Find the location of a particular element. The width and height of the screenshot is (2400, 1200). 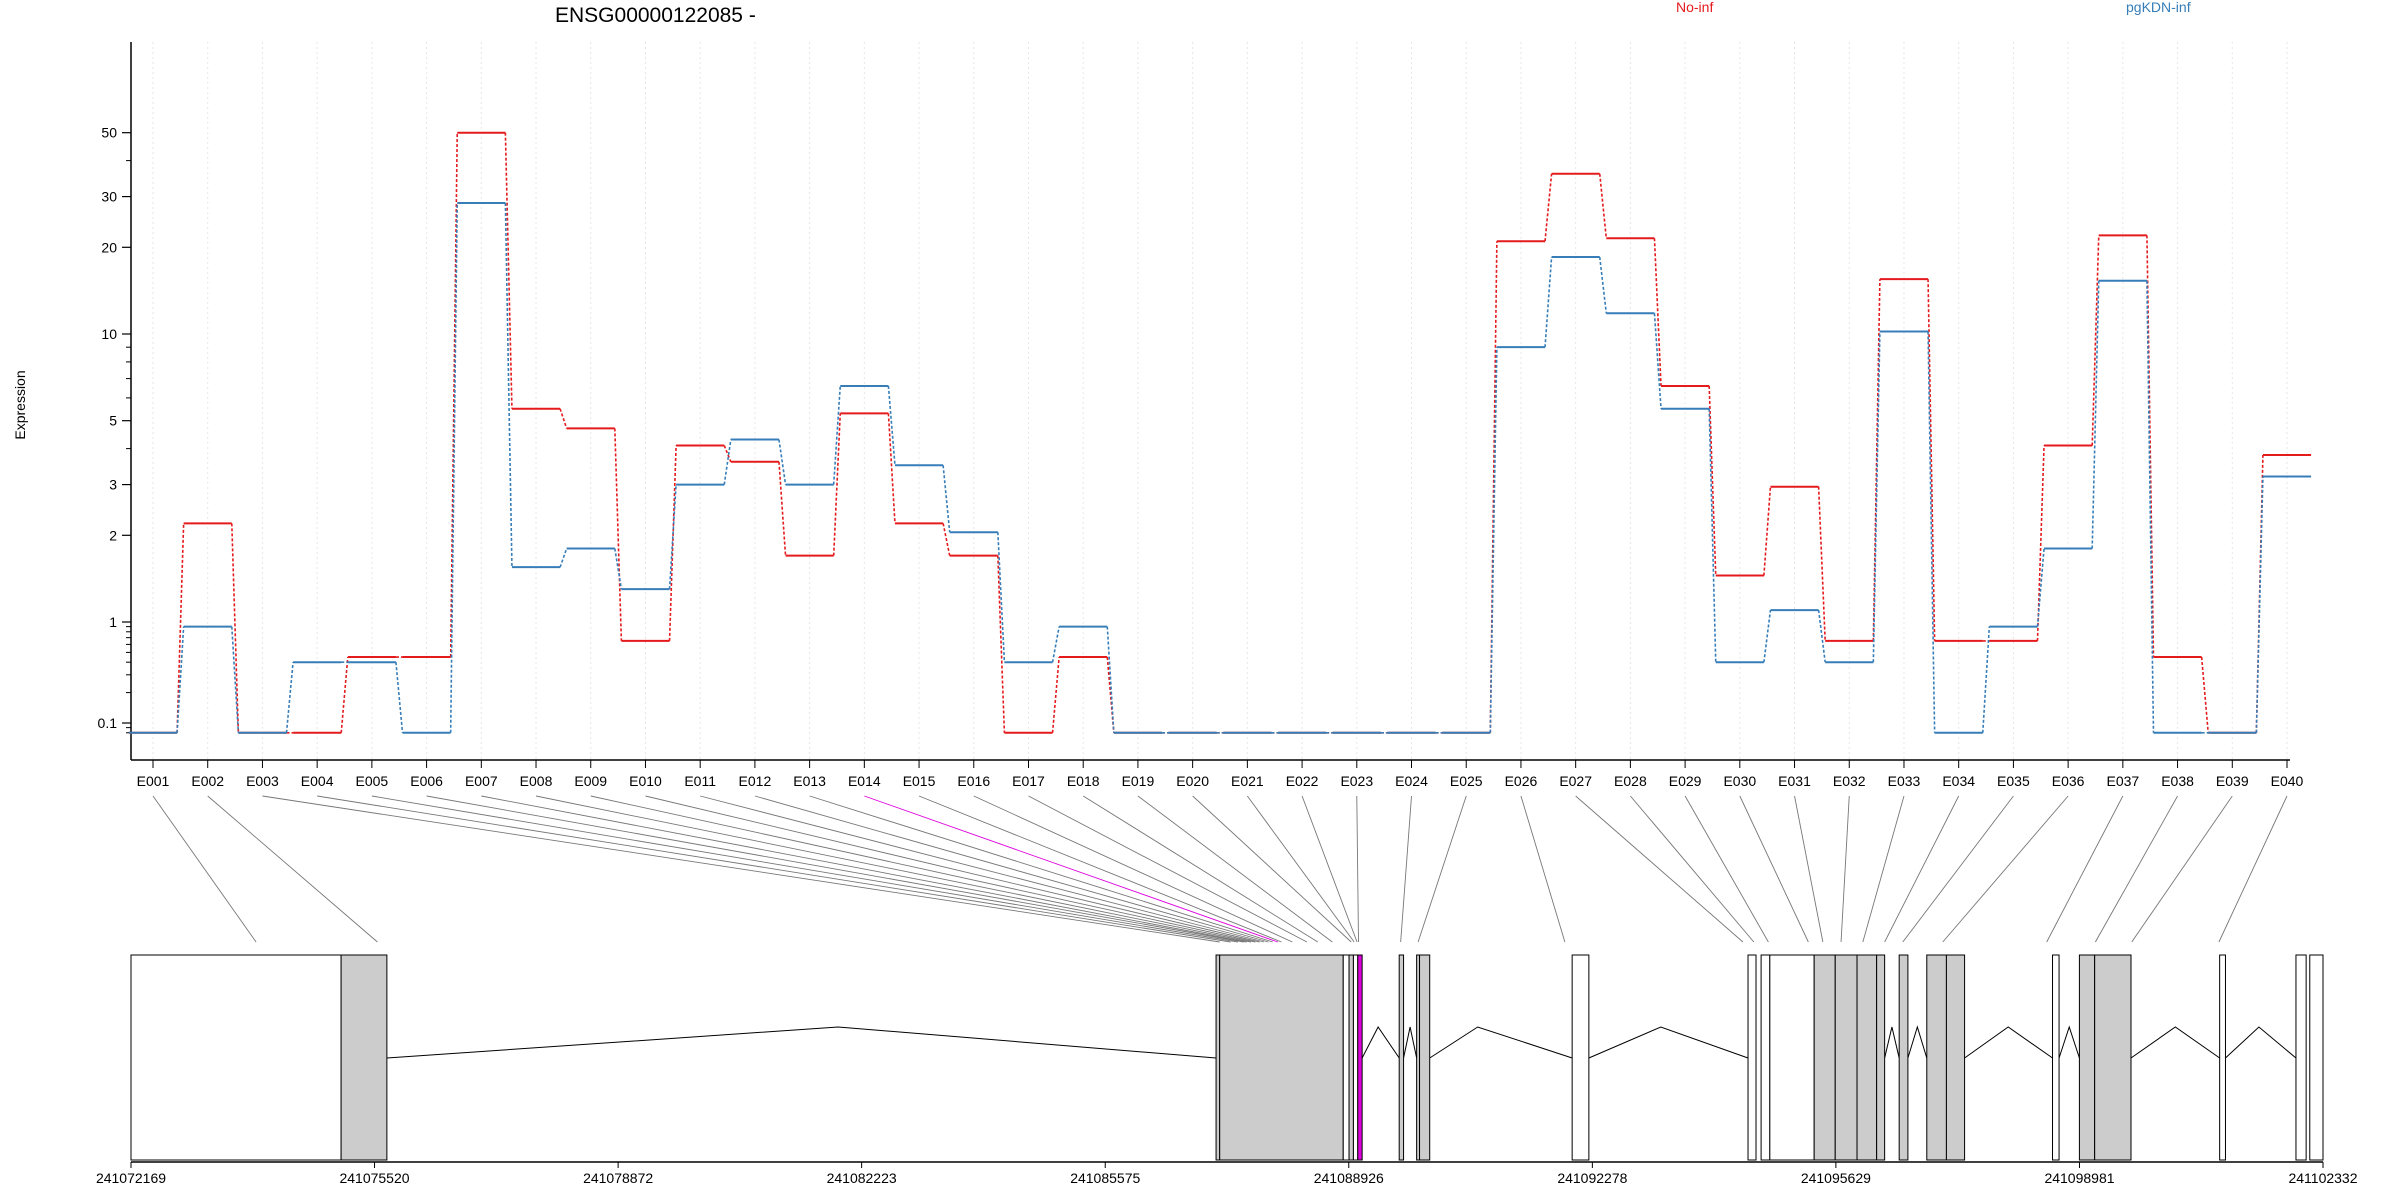

x-tick-label: E032 is located at coordinates (1849, 781).